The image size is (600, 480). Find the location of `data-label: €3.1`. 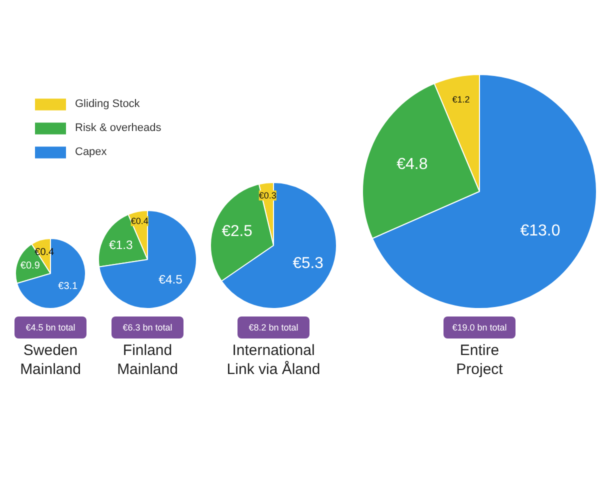

data-label: €3.1 is located at coordinates (68, 286).